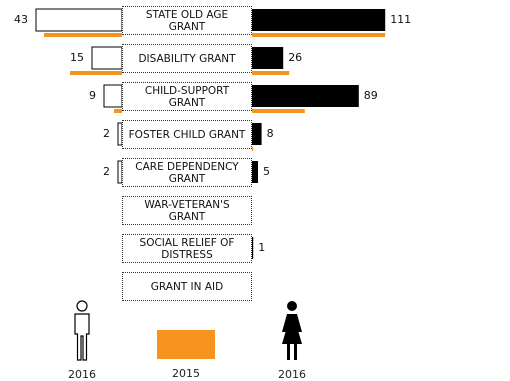  What do you see at coordinates (187, 210) in the screenshot?
I see `category-label: WAR-VETERAN'S GRANT` at bounding box center [187, 210].